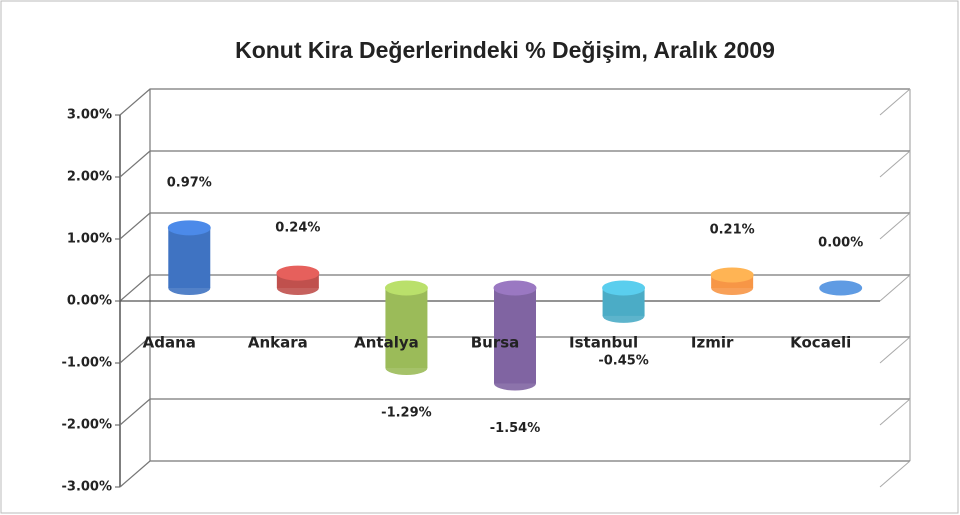  Describe the element at coordinates (87, 363) in the screenshot. I see `y-tick-label: -1.00%` at that location.